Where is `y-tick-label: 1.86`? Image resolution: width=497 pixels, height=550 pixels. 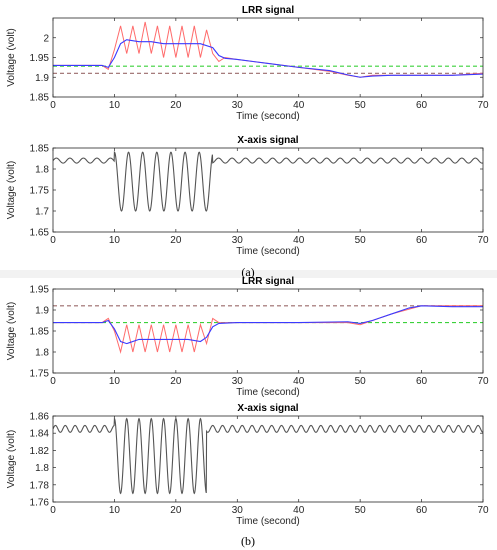
y-tick-label: 1.86 is located at coordinates (40, 417).